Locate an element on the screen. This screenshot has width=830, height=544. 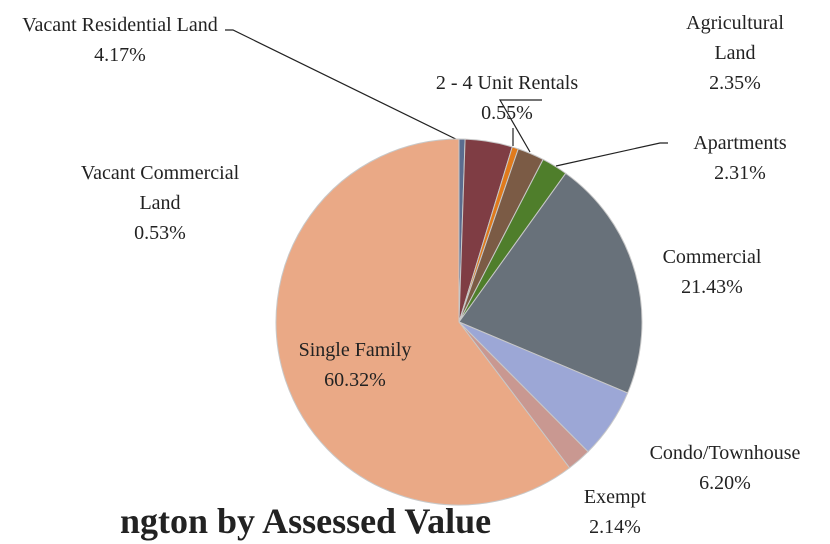
slice-name: Vacant Commercial Land is located at coordinates (160, 188).